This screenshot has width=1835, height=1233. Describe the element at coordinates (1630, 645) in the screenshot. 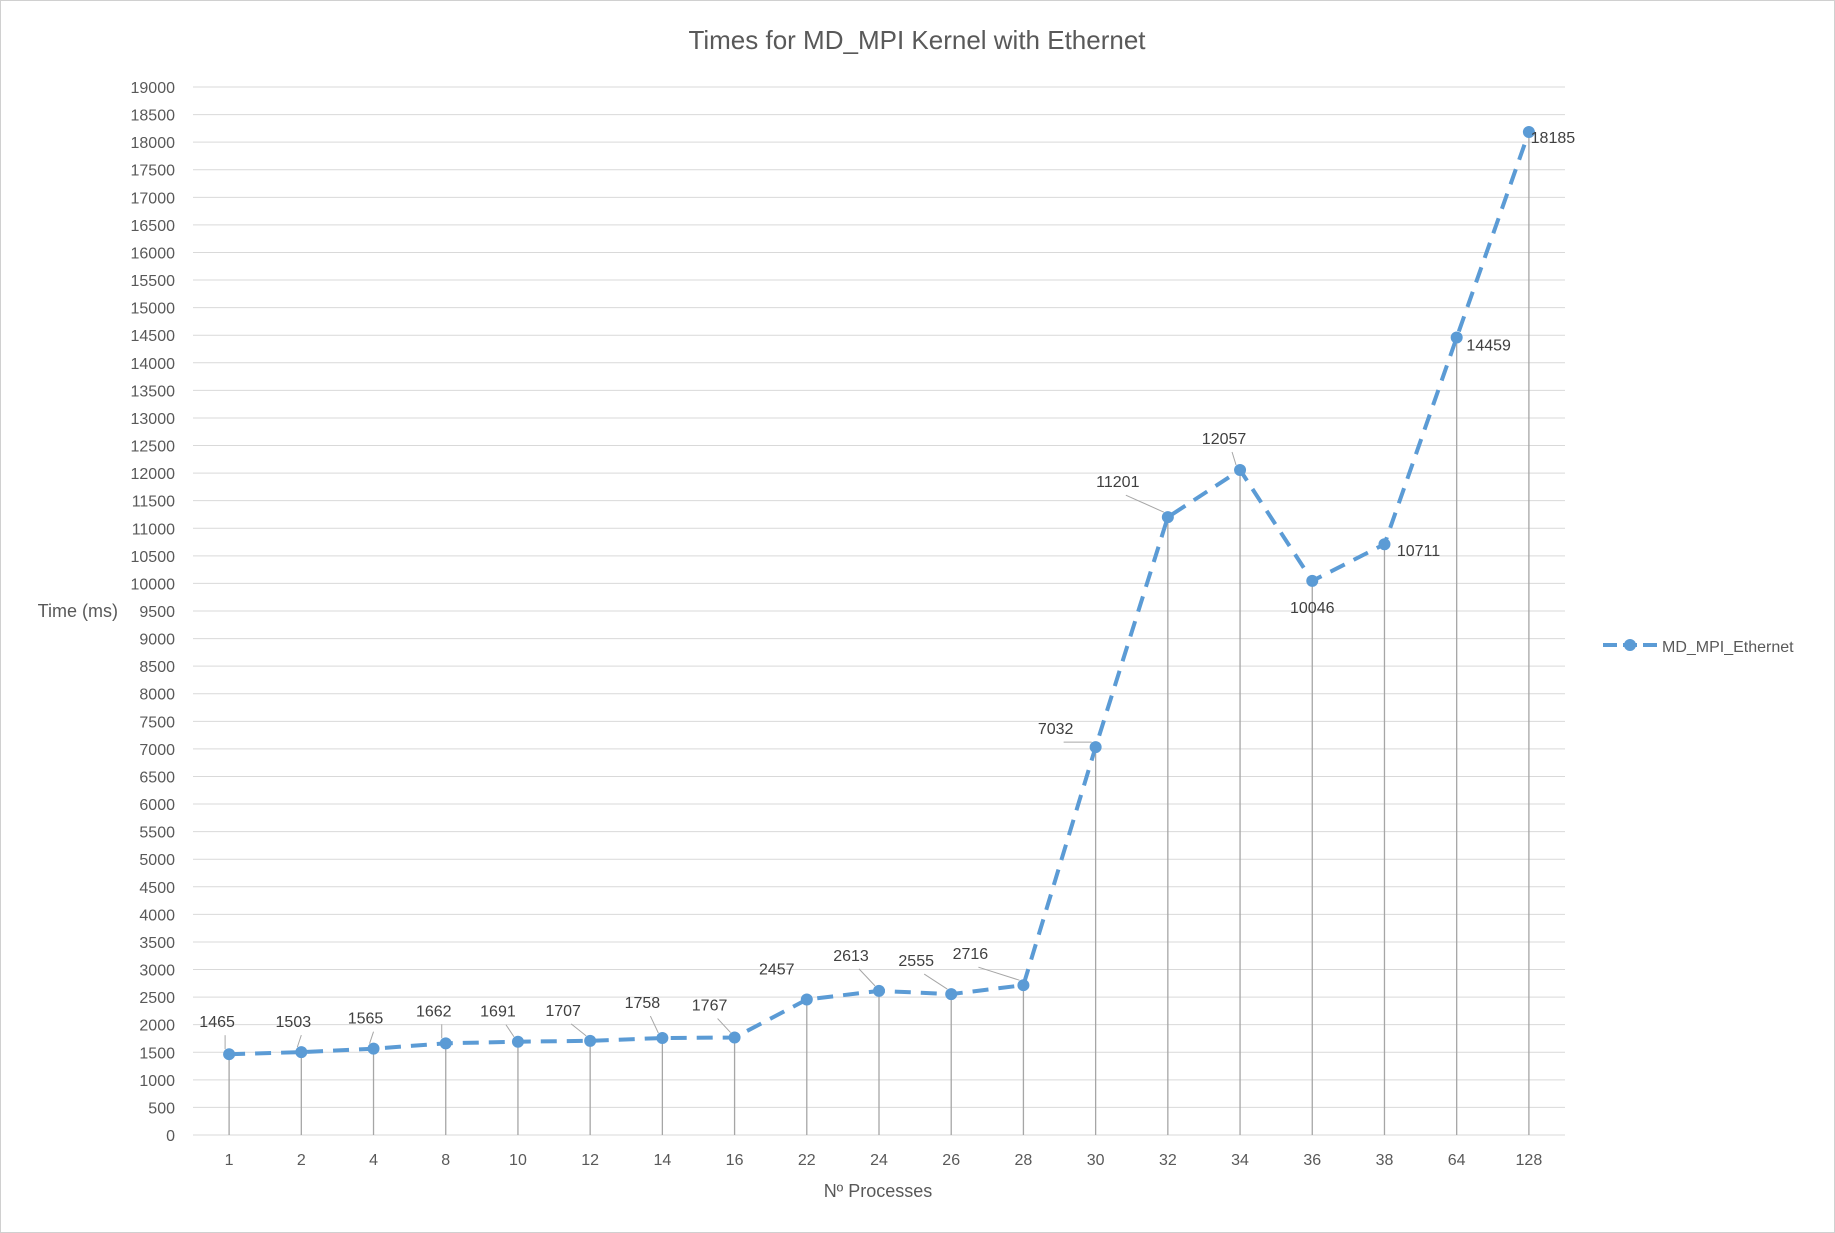

I see `legend-swatch-marker` at that location.